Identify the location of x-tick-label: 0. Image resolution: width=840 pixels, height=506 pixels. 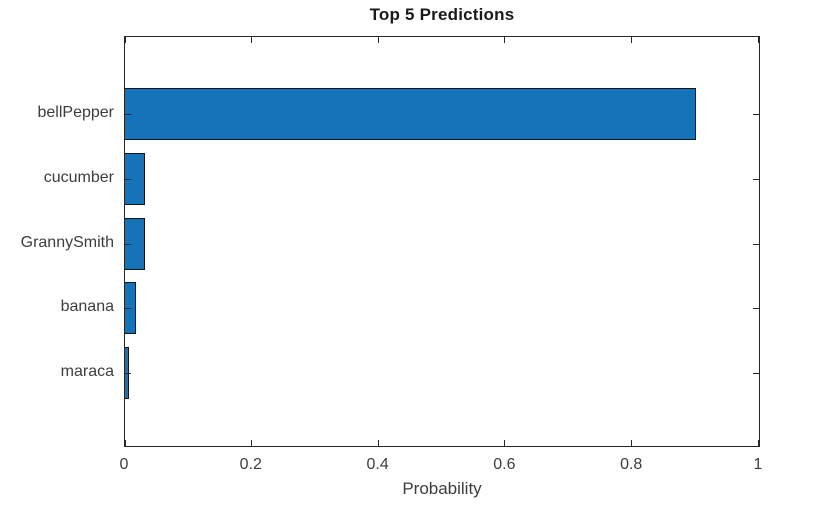
(124, 464).